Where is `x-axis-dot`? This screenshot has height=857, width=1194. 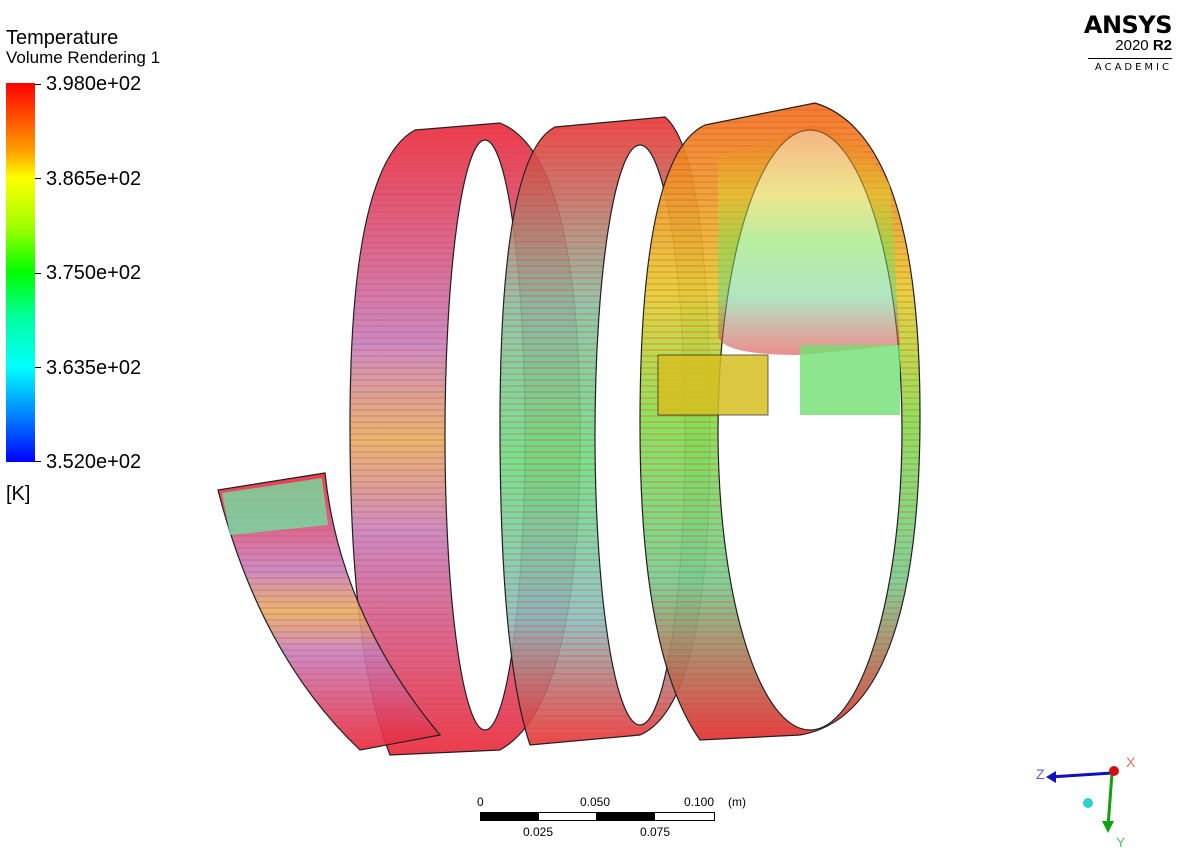 x-axis-dot is located at coordinates (1114, 771).